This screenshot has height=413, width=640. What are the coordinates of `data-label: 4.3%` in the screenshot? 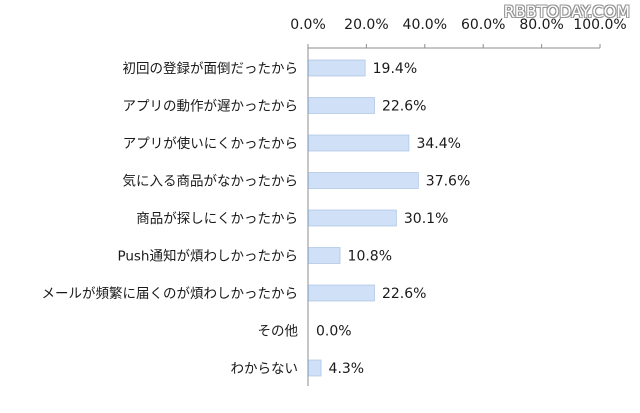 It's located at (347, 369).